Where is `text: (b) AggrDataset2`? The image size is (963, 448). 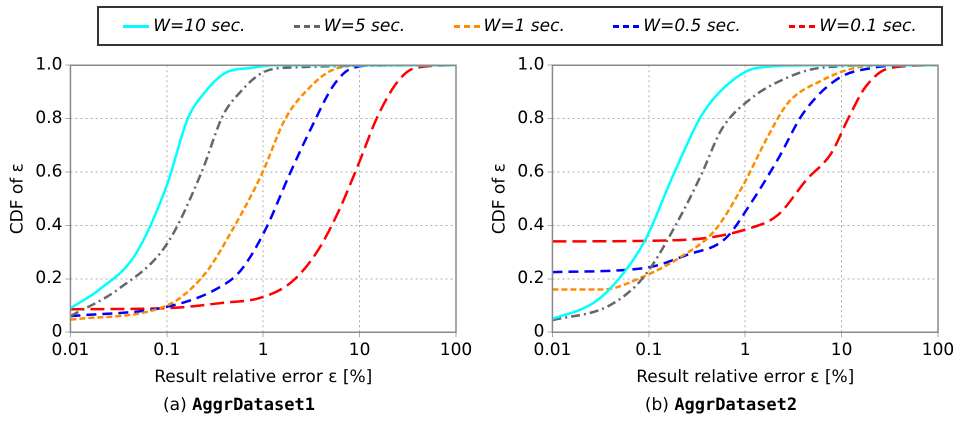
text: (b) AggrDataset2 is located at coordinates (721, 405).